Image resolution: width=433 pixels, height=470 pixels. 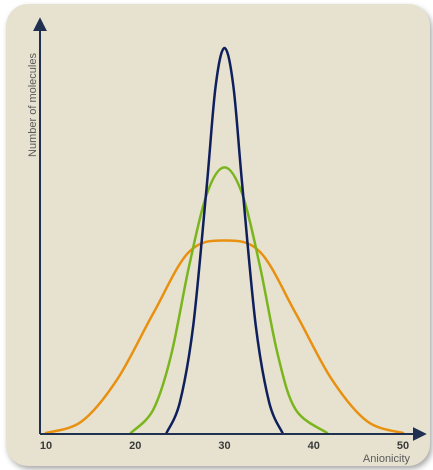 I want to click on x-tick-label: 40, so click(x=314, y=446).